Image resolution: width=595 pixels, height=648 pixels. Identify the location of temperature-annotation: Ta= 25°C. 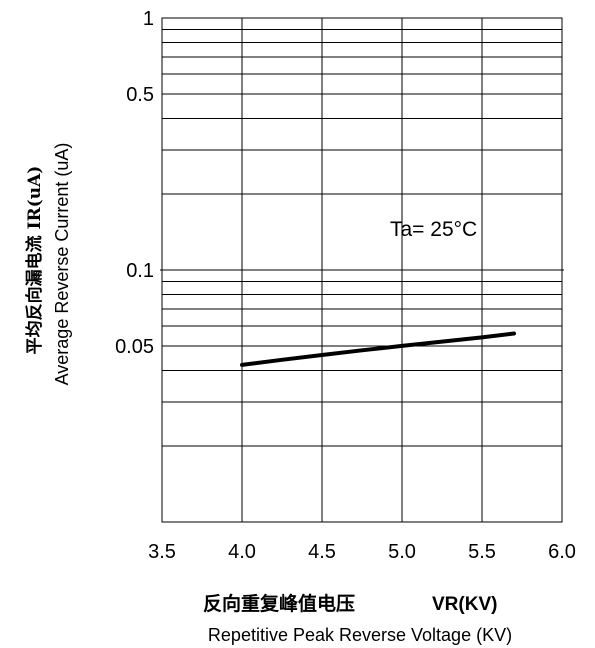
(433, 229).